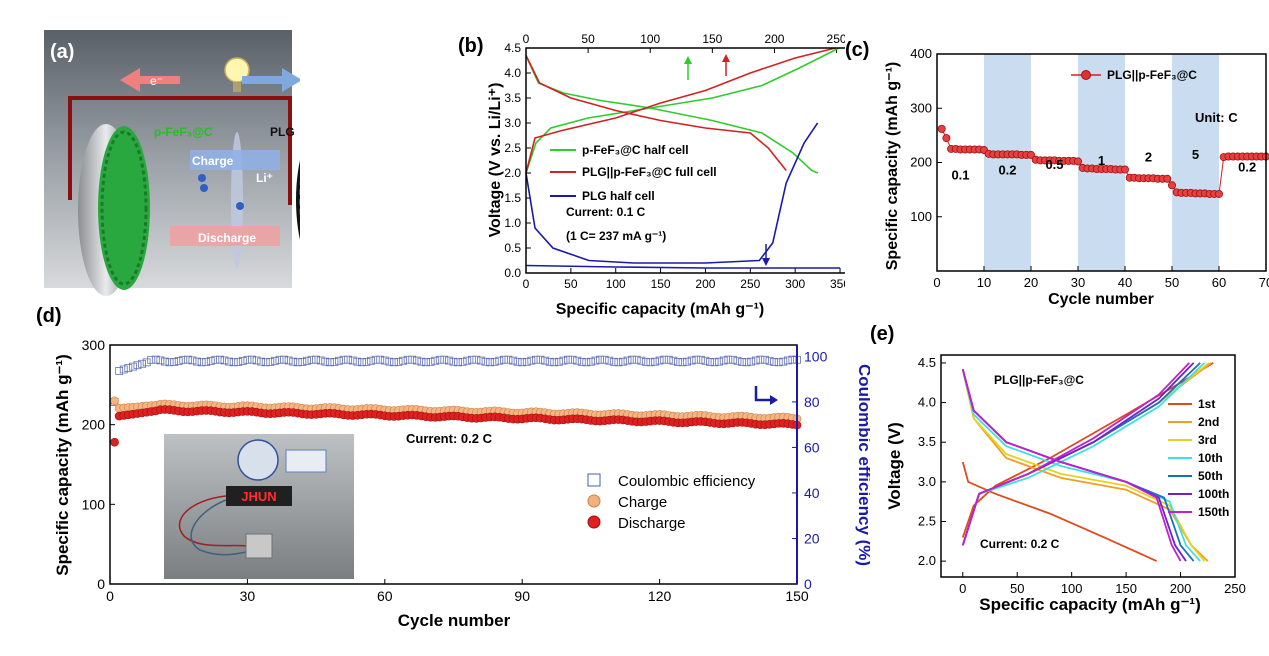 Image resolution: width=1269 pixels, height=656 pixels. What do you see at coordinates (522, 596) in the screenshot?
I see `d-x-tick-label: 90` at bounding box center [522, 596].